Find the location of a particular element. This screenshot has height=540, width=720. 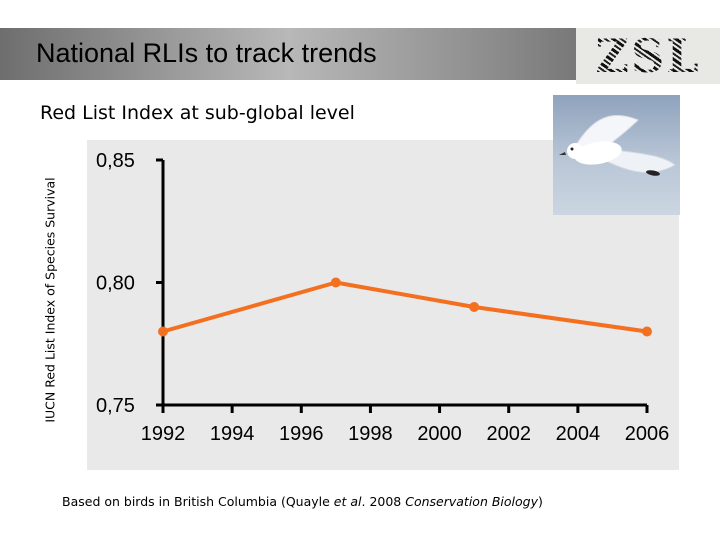

x-tick-label: 1996 is located at coordinates (301, 434).